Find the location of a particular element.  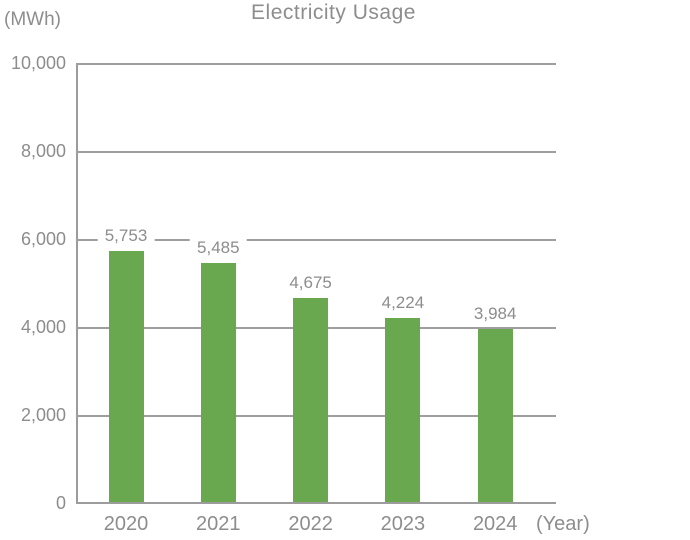

gridline-10,000 is located at coordinates (316, 64).